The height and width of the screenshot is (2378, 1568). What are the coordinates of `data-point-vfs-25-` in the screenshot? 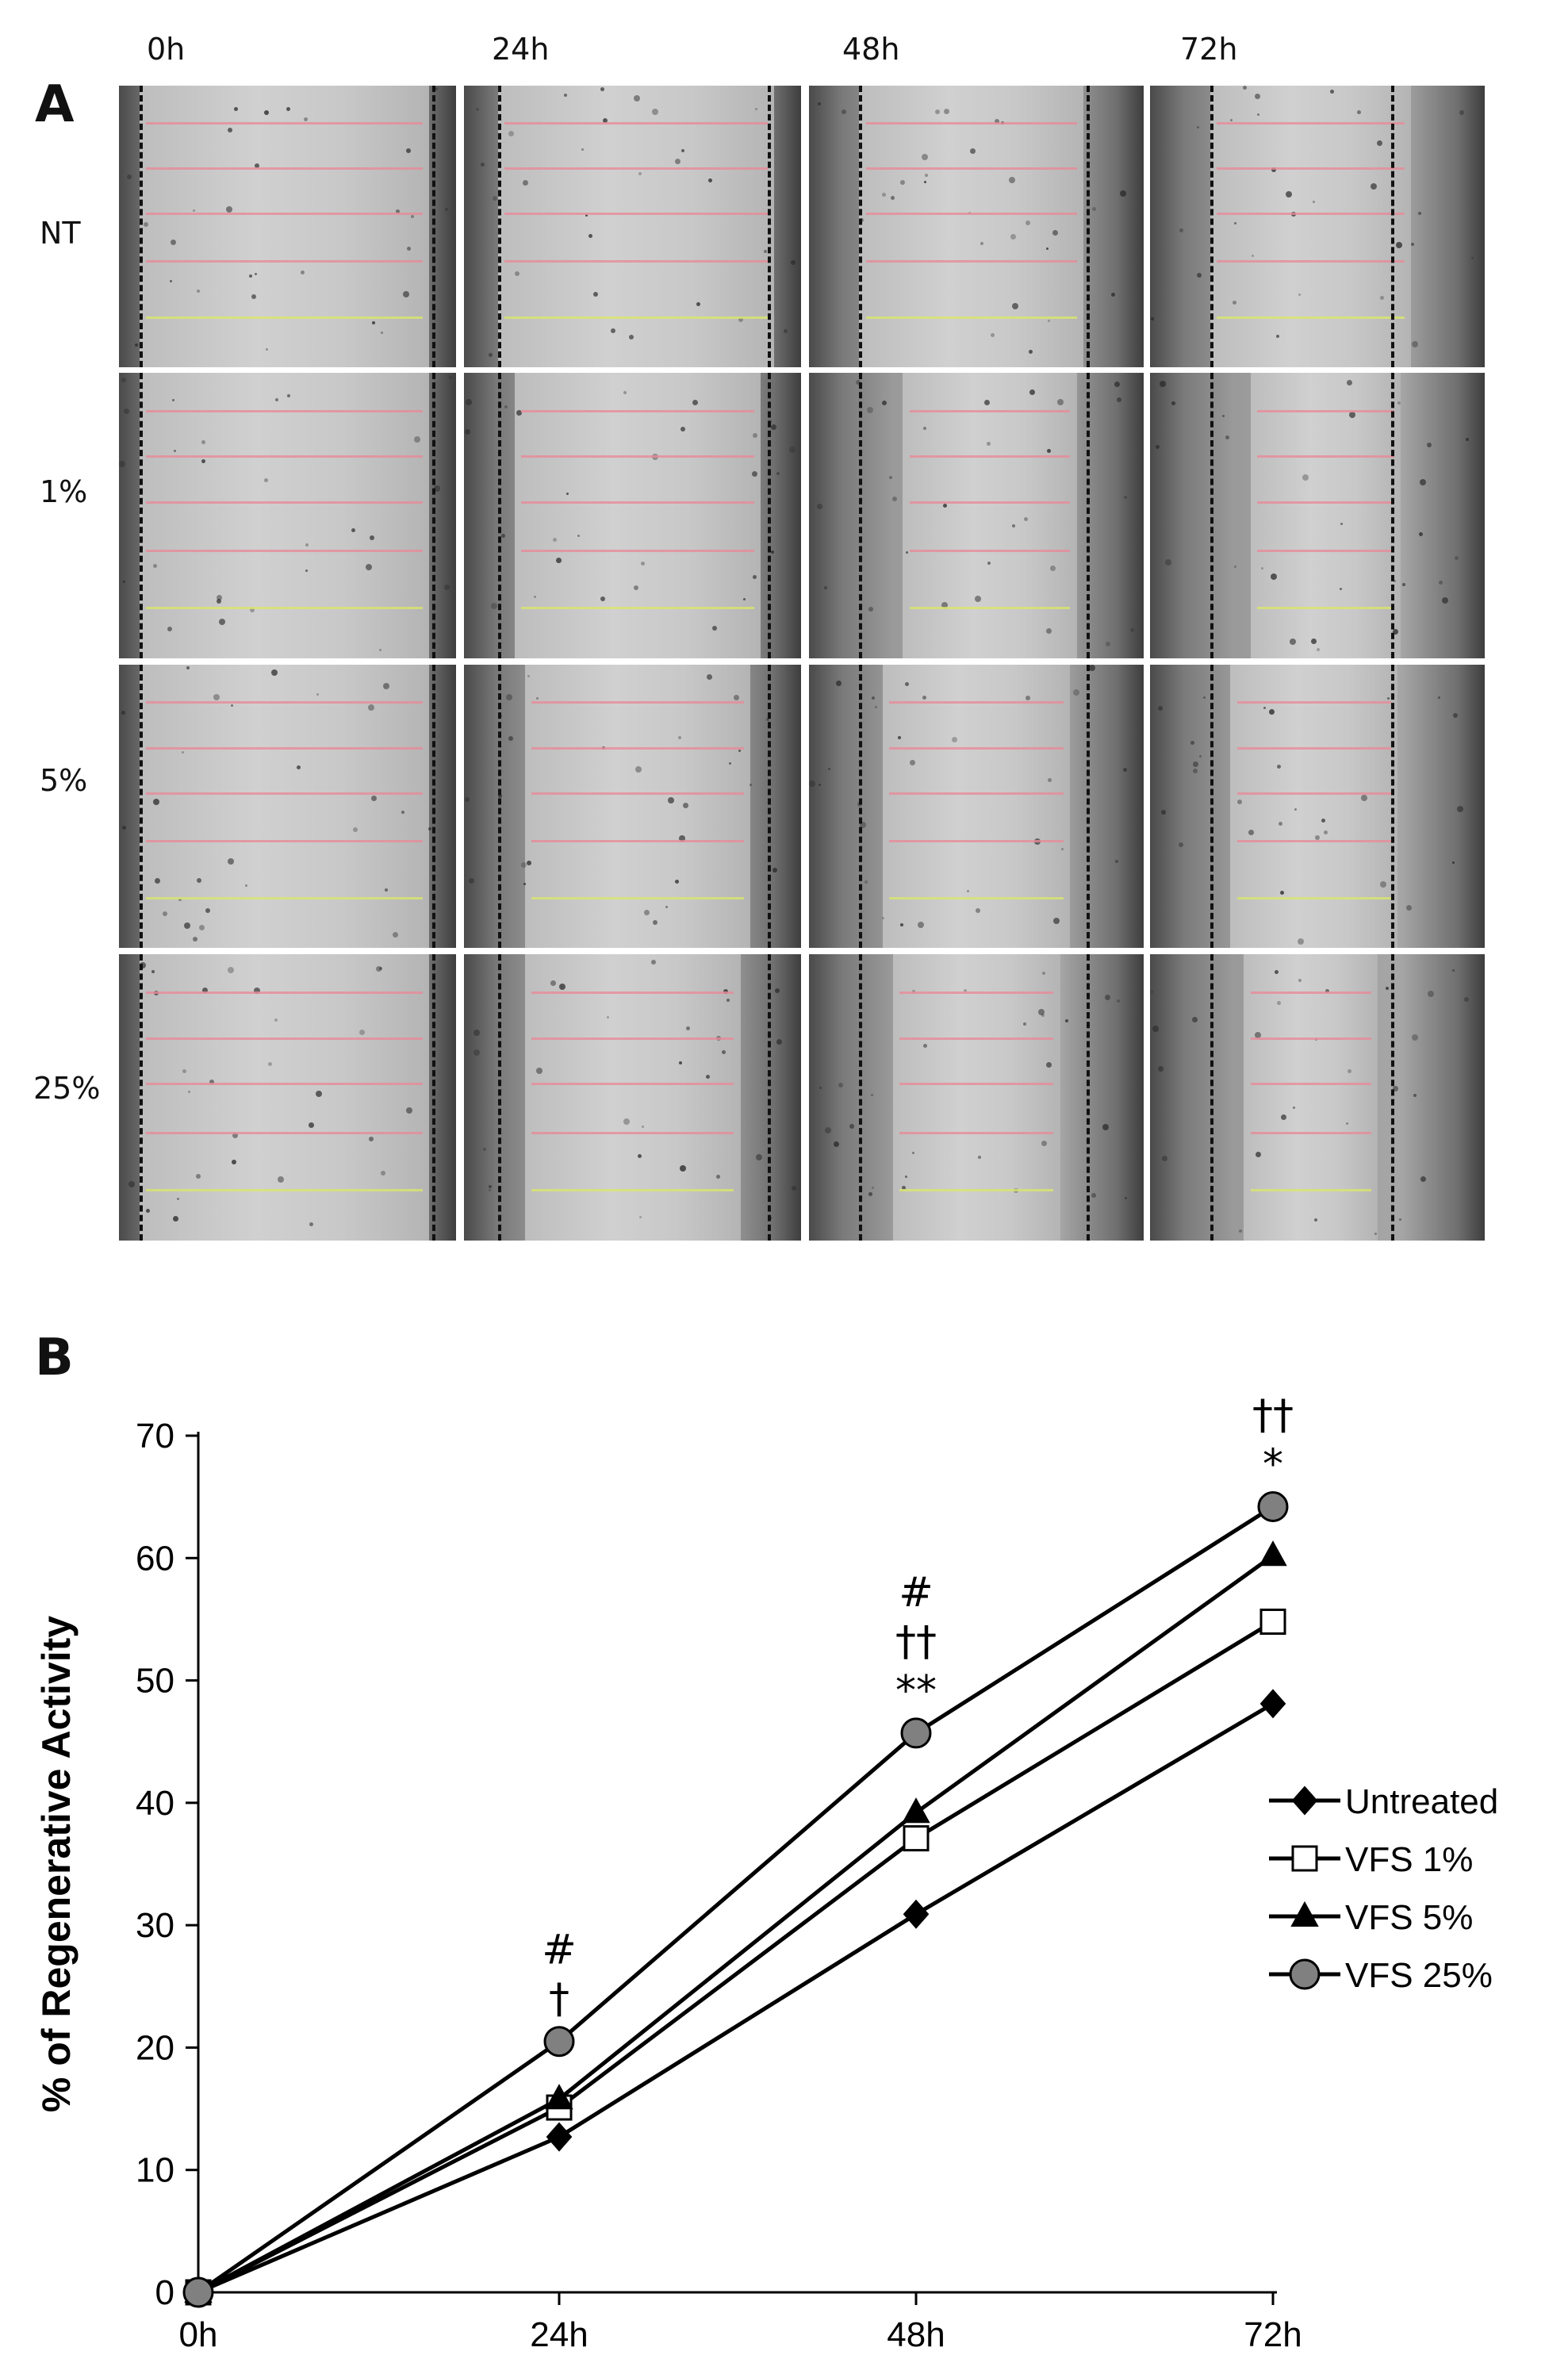 It's located at (916, 1733).